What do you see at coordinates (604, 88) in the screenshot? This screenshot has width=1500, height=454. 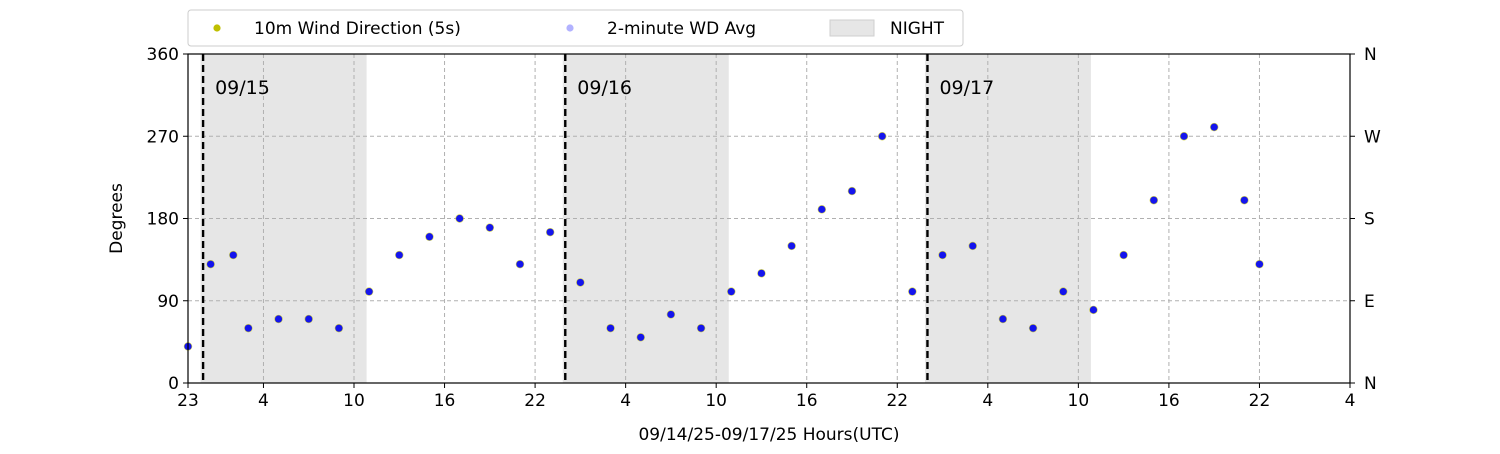 I see `day-marker-label: 09/16` at bounding box center [604, 88].